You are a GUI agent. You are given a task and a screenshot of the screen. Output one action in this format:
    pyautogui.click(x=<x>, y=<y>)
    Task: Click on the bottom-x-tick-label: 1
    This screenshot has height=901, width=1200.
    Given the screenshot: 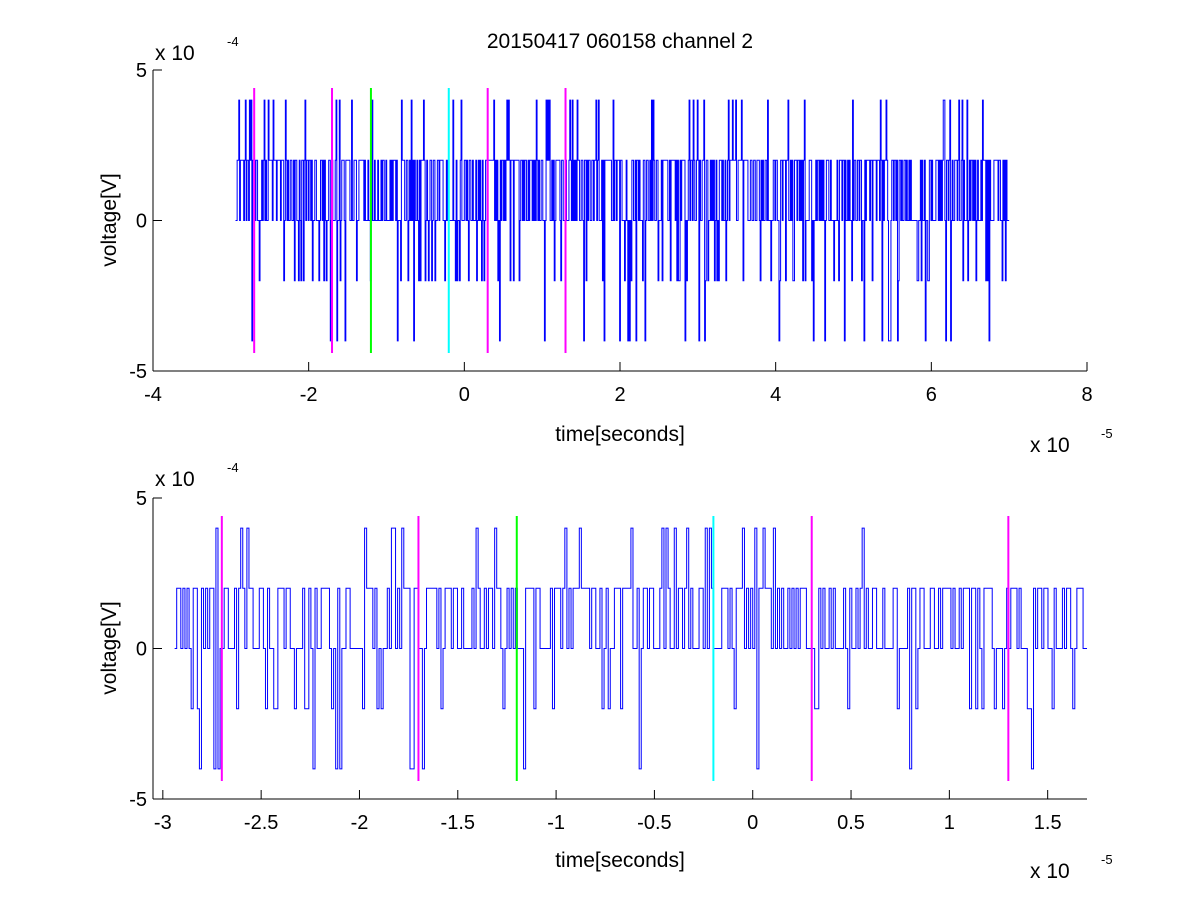 What is the action you would take?
    pyautogui.click(x=949, y=823)
    